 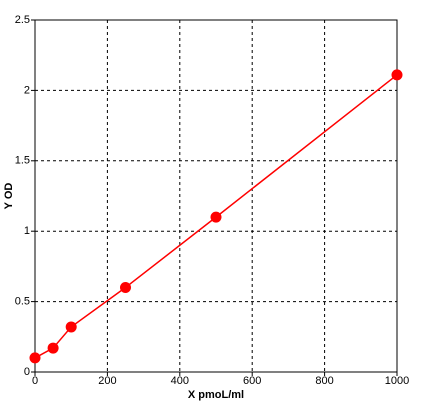 I want to click on y-tick-label: 1, so click(x=27, y=231).